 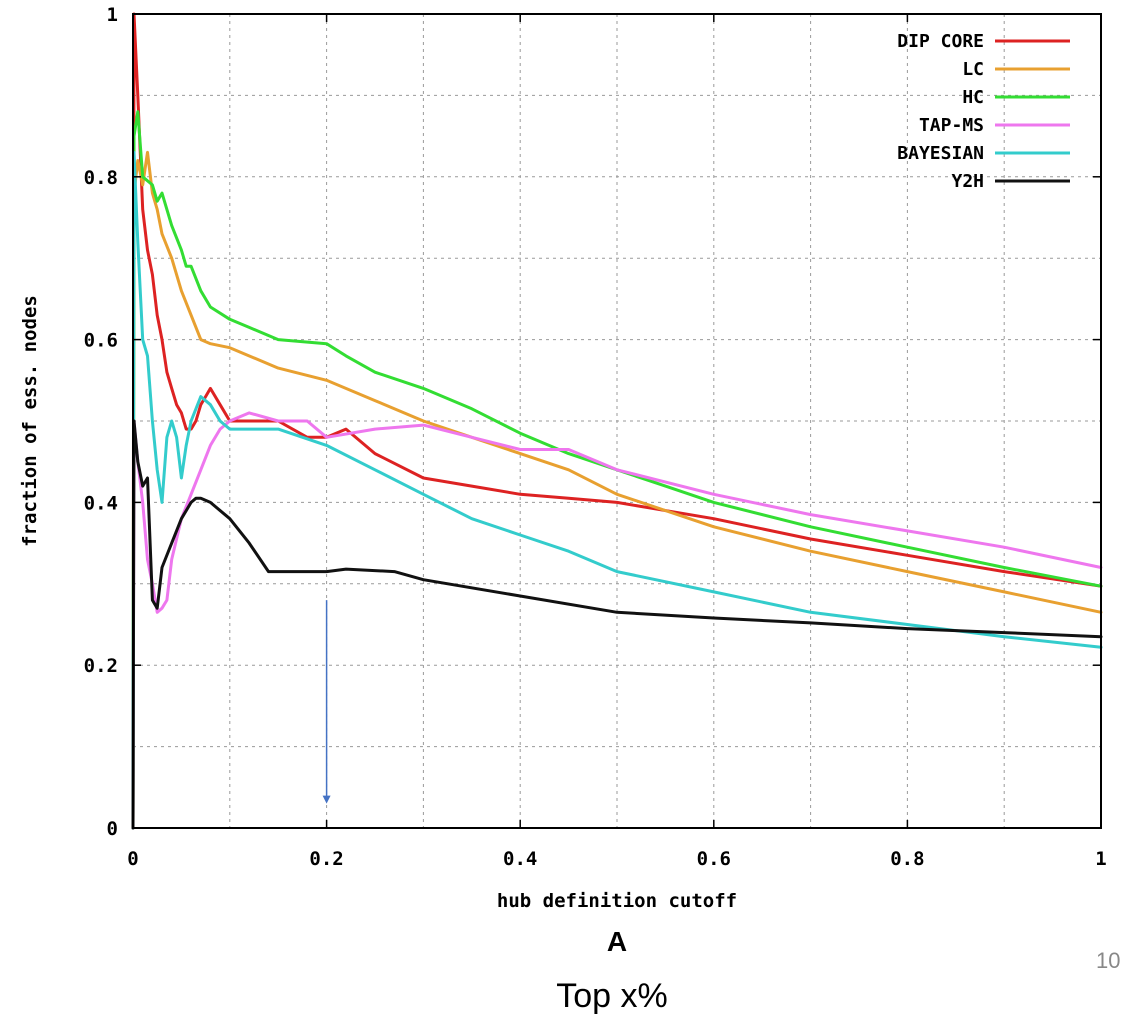 What do you see at coordinates (612, 996) in the screenshot?
I see `caption: Top x%` at bounding box center [612, 996].